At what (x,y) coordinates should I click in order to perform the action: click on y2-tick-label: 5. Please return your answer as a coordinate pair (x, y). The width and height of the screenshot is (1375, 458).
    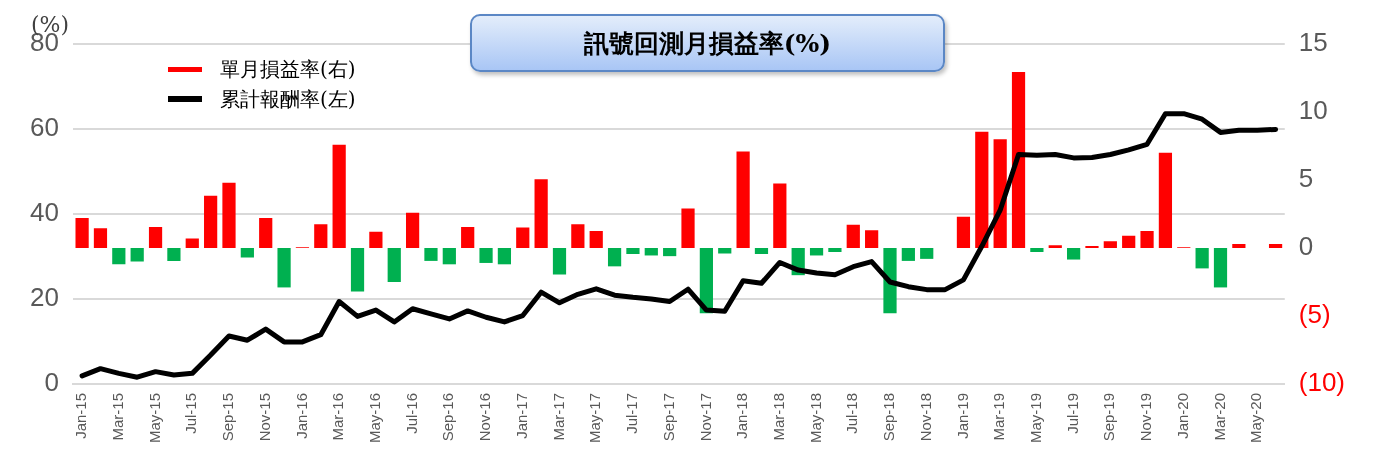
    Looking at the image, I should click on (1306, 178).